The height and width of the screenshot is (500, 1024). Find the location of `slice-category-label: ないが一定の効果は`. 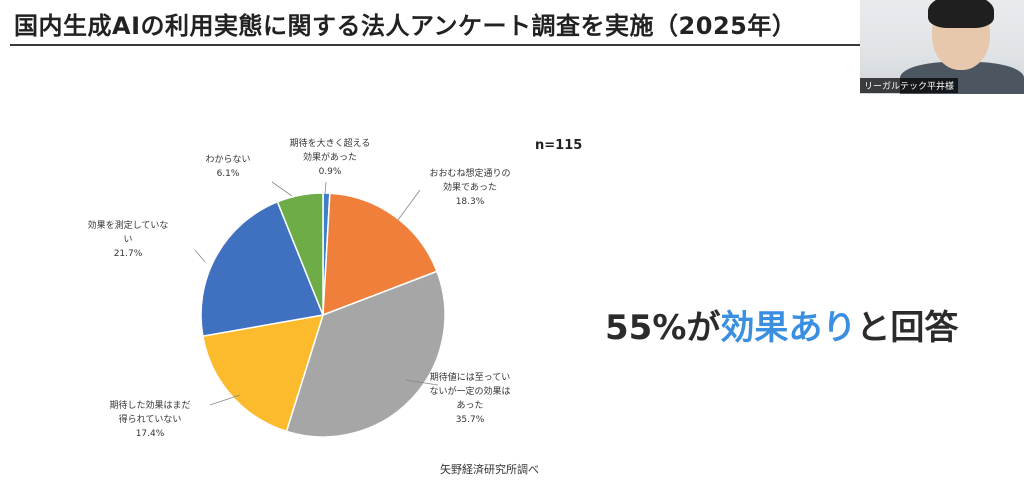

slice-category-label: ないが一定の効果は is located at coordinates (469, 391).